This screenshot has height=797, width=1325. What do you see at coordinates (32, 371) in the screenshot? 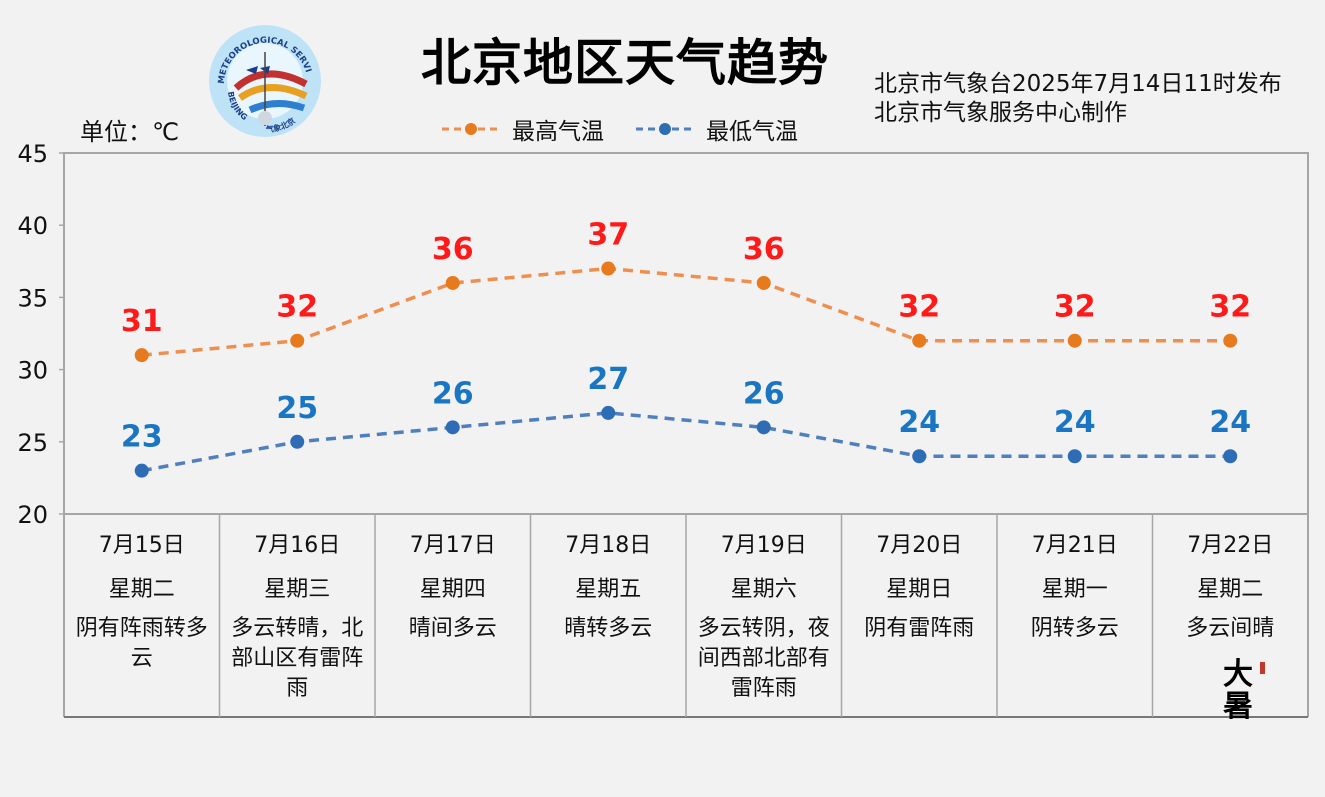
I see `y-tick-label: 30` at bounding box center [32, 371].